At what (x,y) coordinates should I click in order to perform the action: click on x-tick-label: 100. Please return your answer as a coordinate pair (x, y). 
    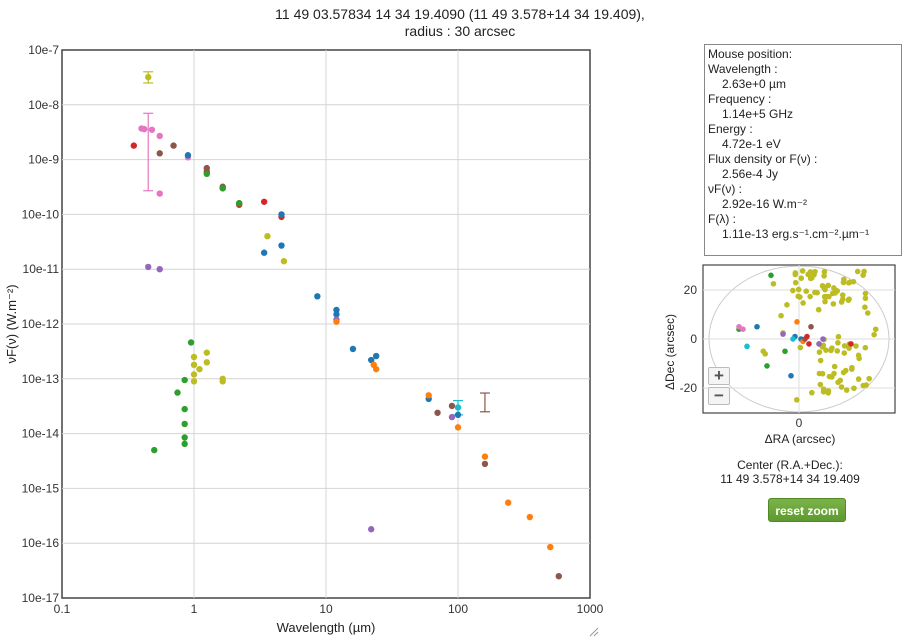
    Looking at the image, I should click on (458, 609).